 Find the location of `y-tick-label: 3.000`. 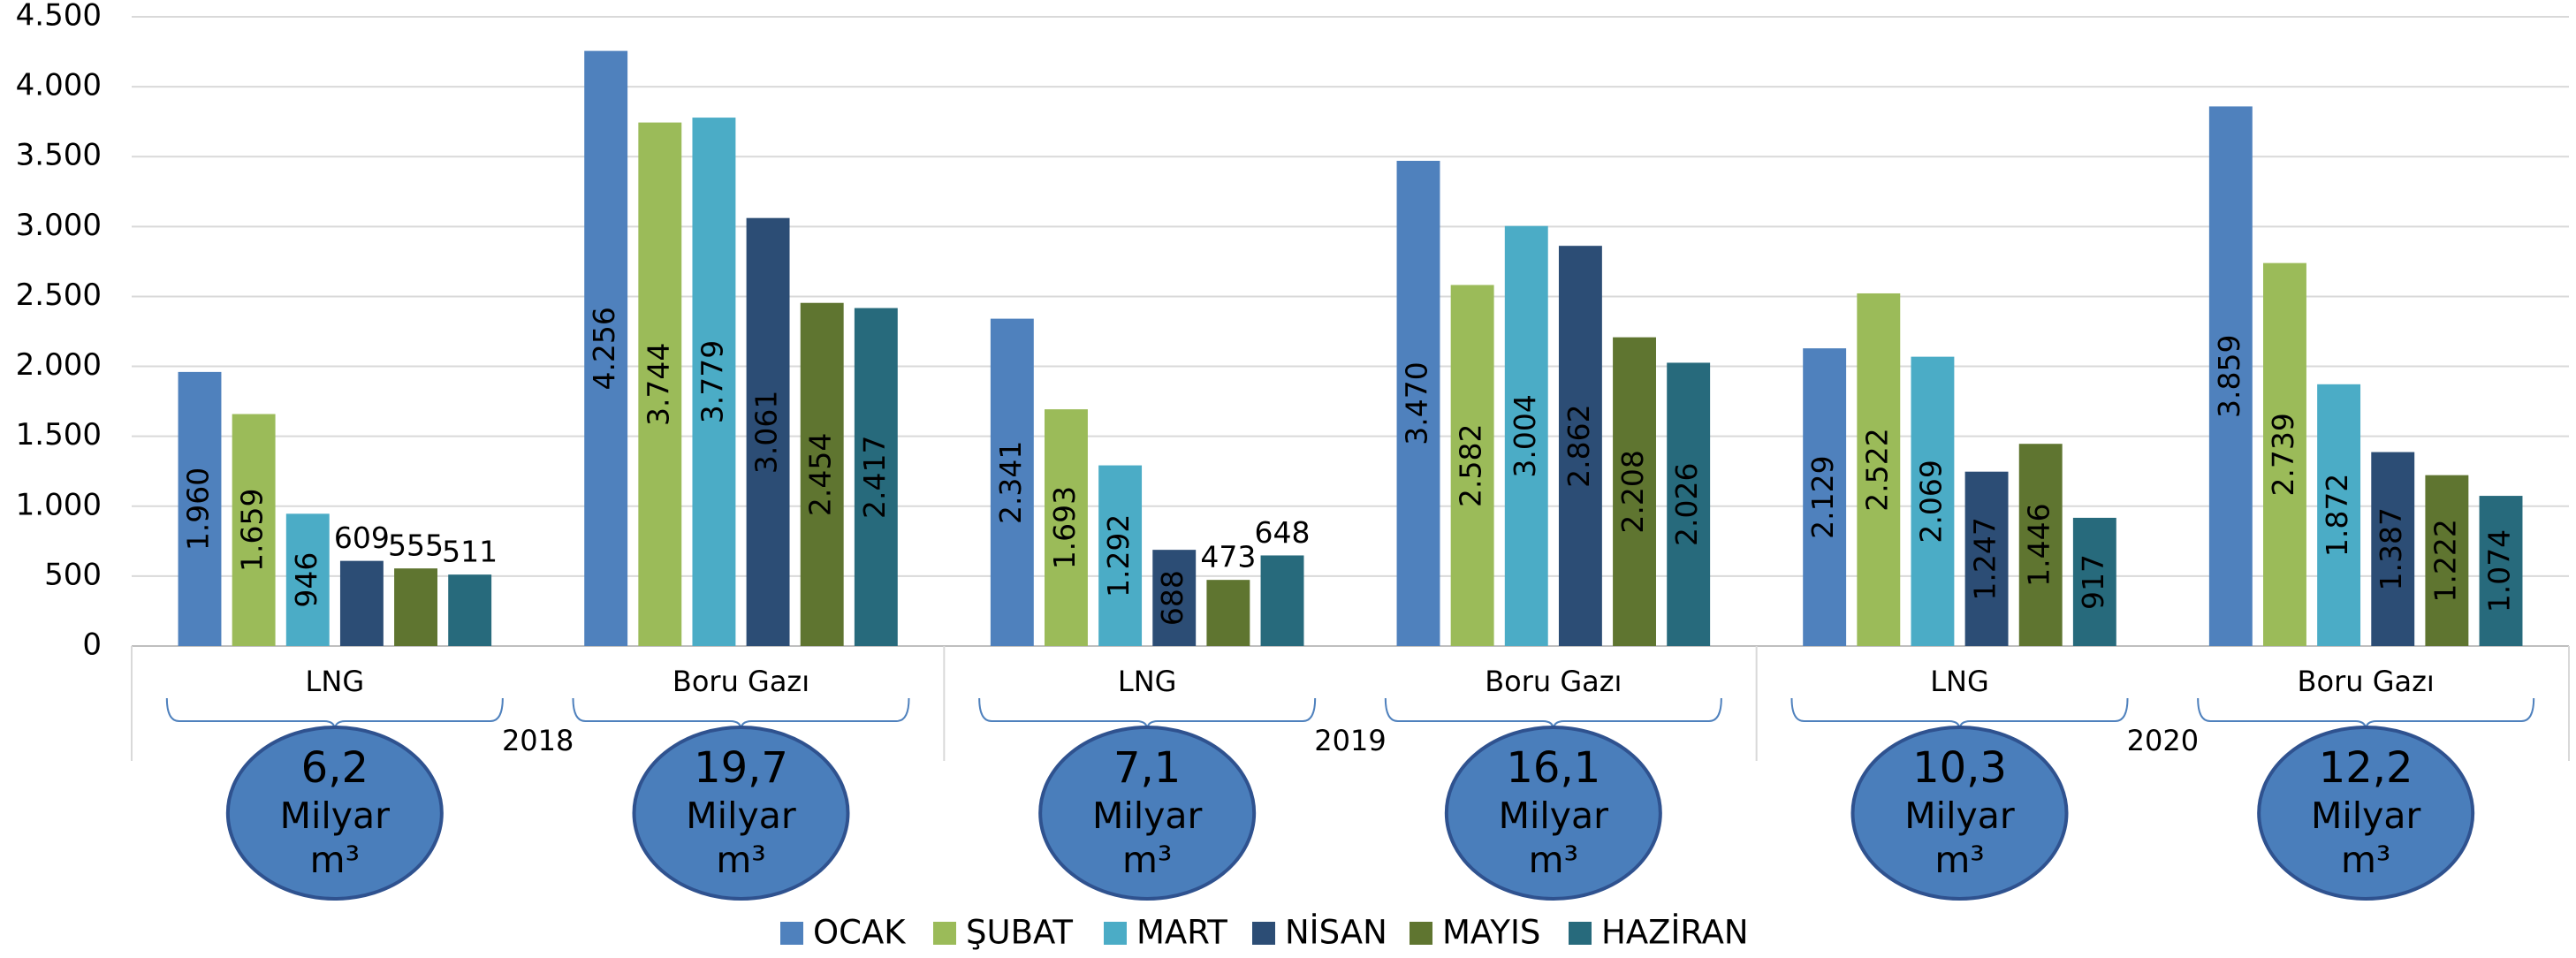

y-tick-label: 3.000 is located at coordinates (59, 226).